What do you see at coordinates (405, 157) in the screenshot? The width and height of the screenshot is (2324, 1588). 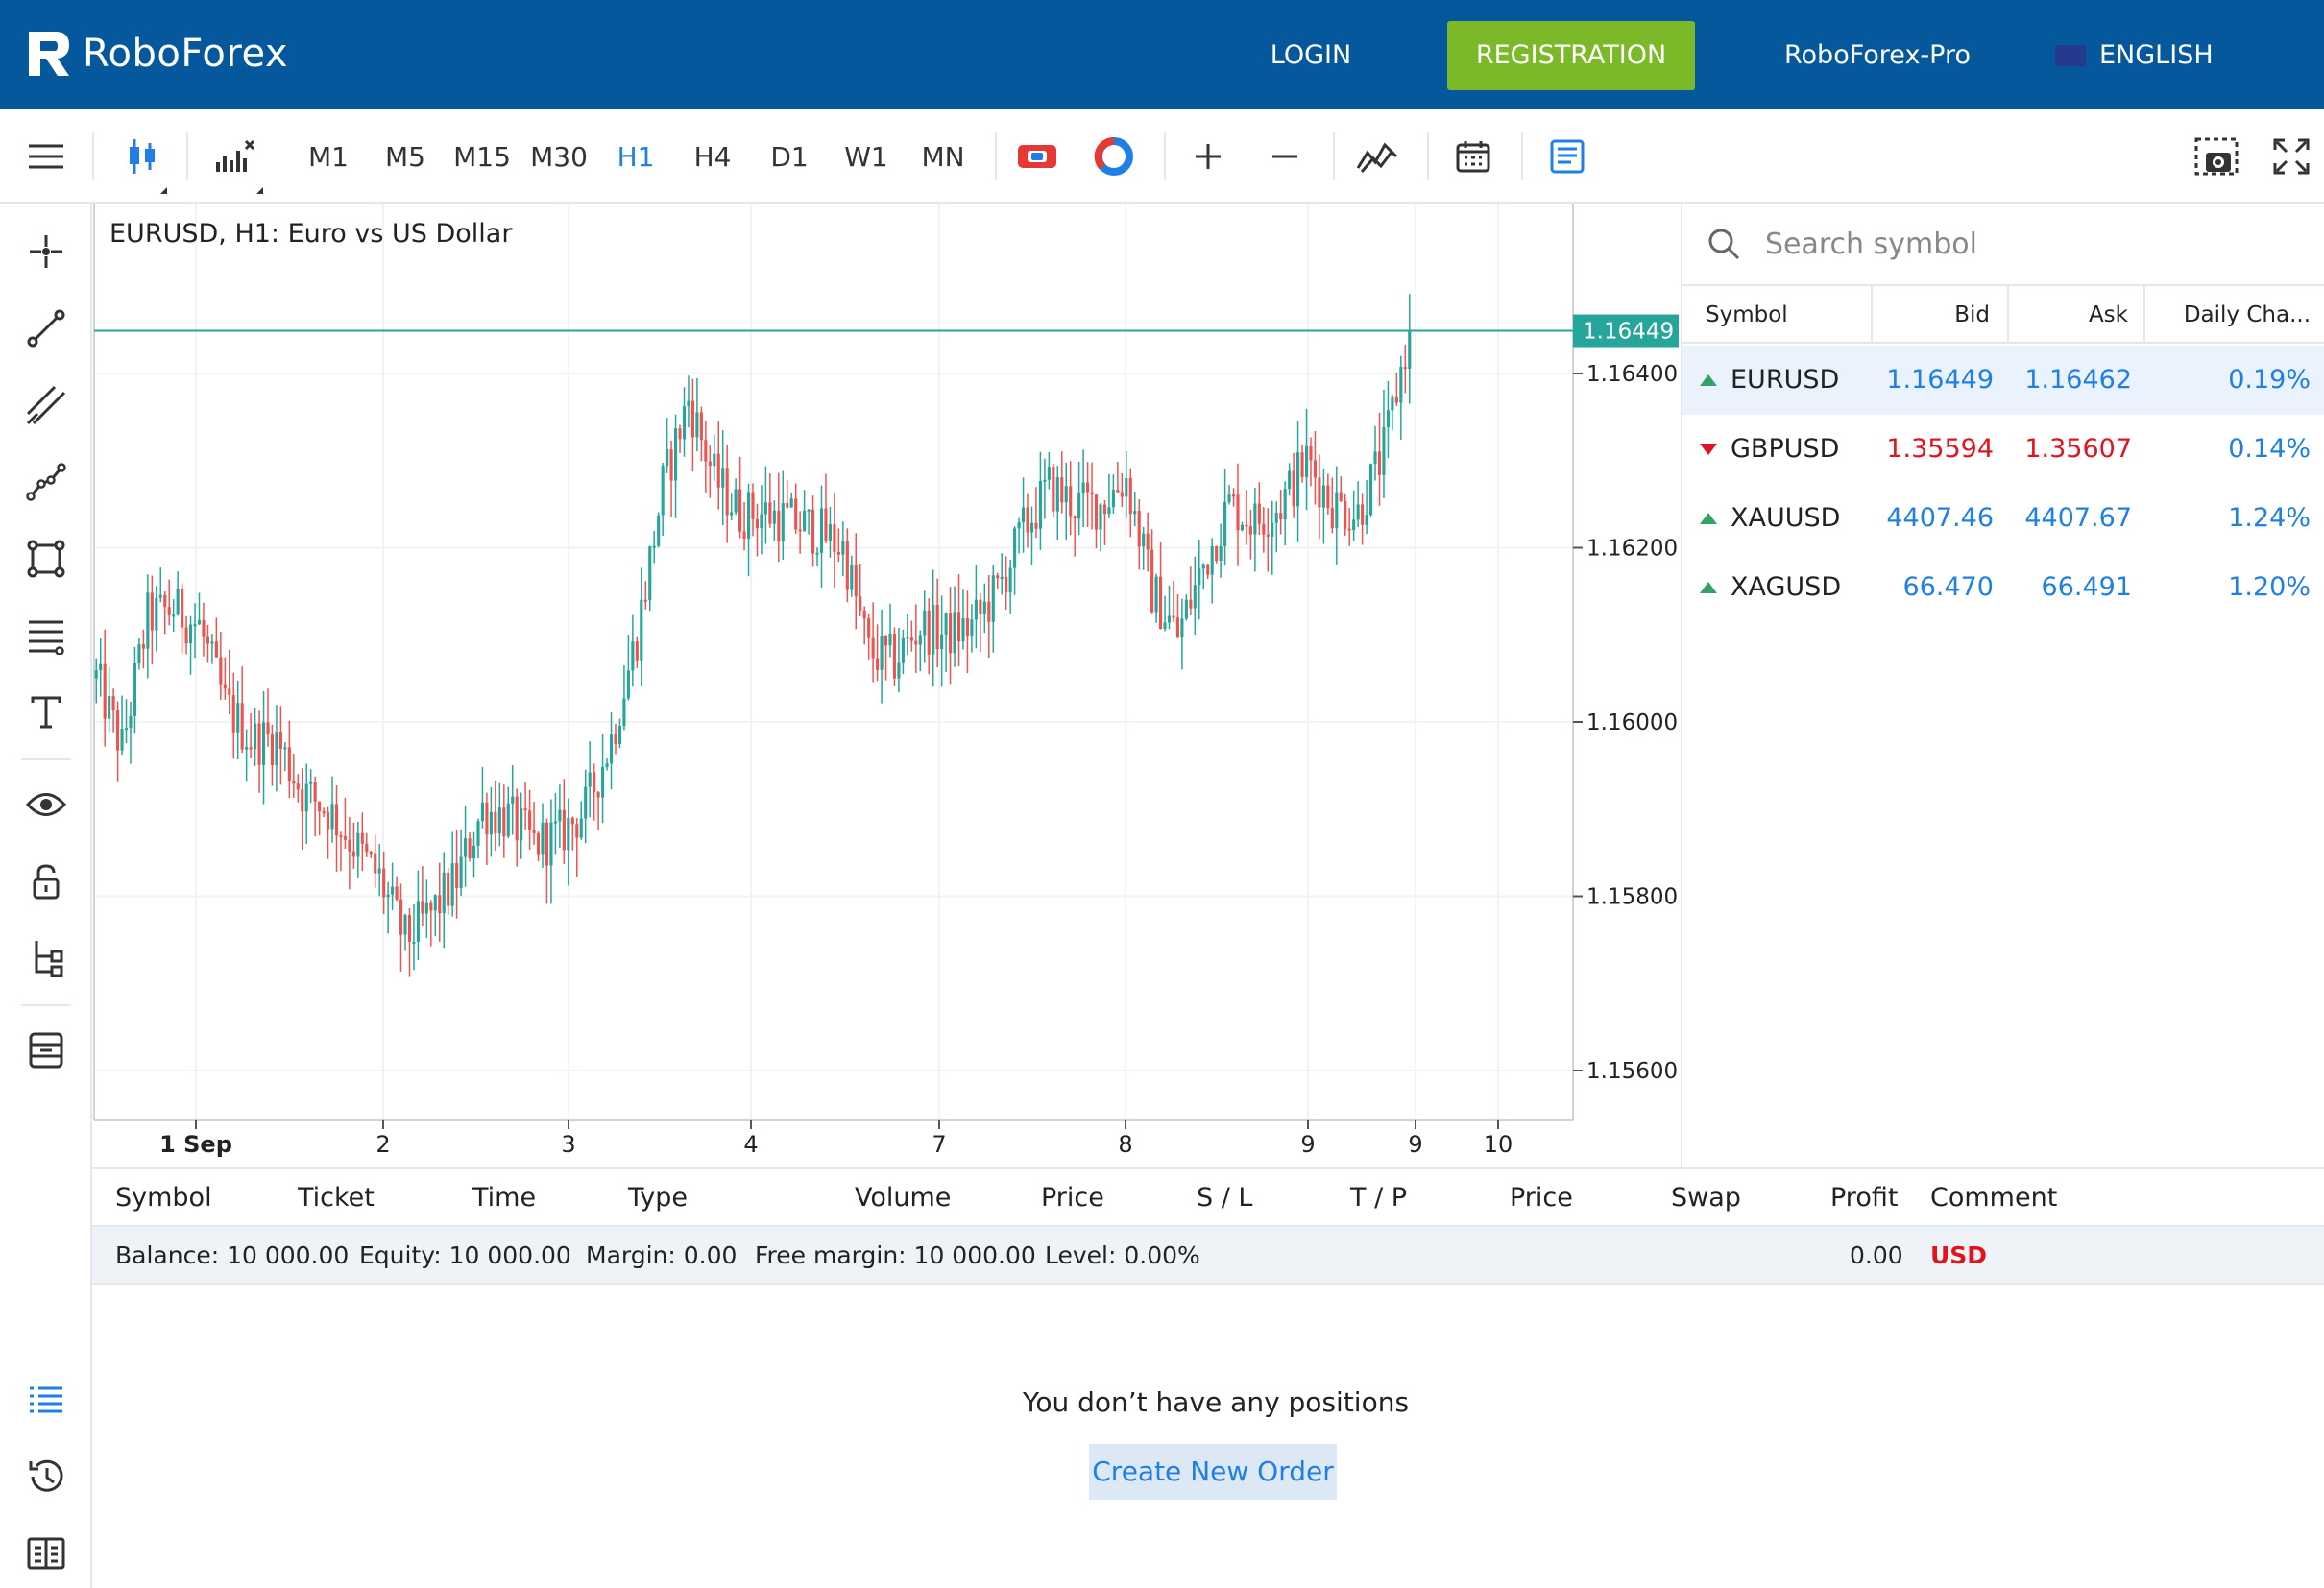 I see `timeframe-m5: M5` at bounding box center [405, 157].